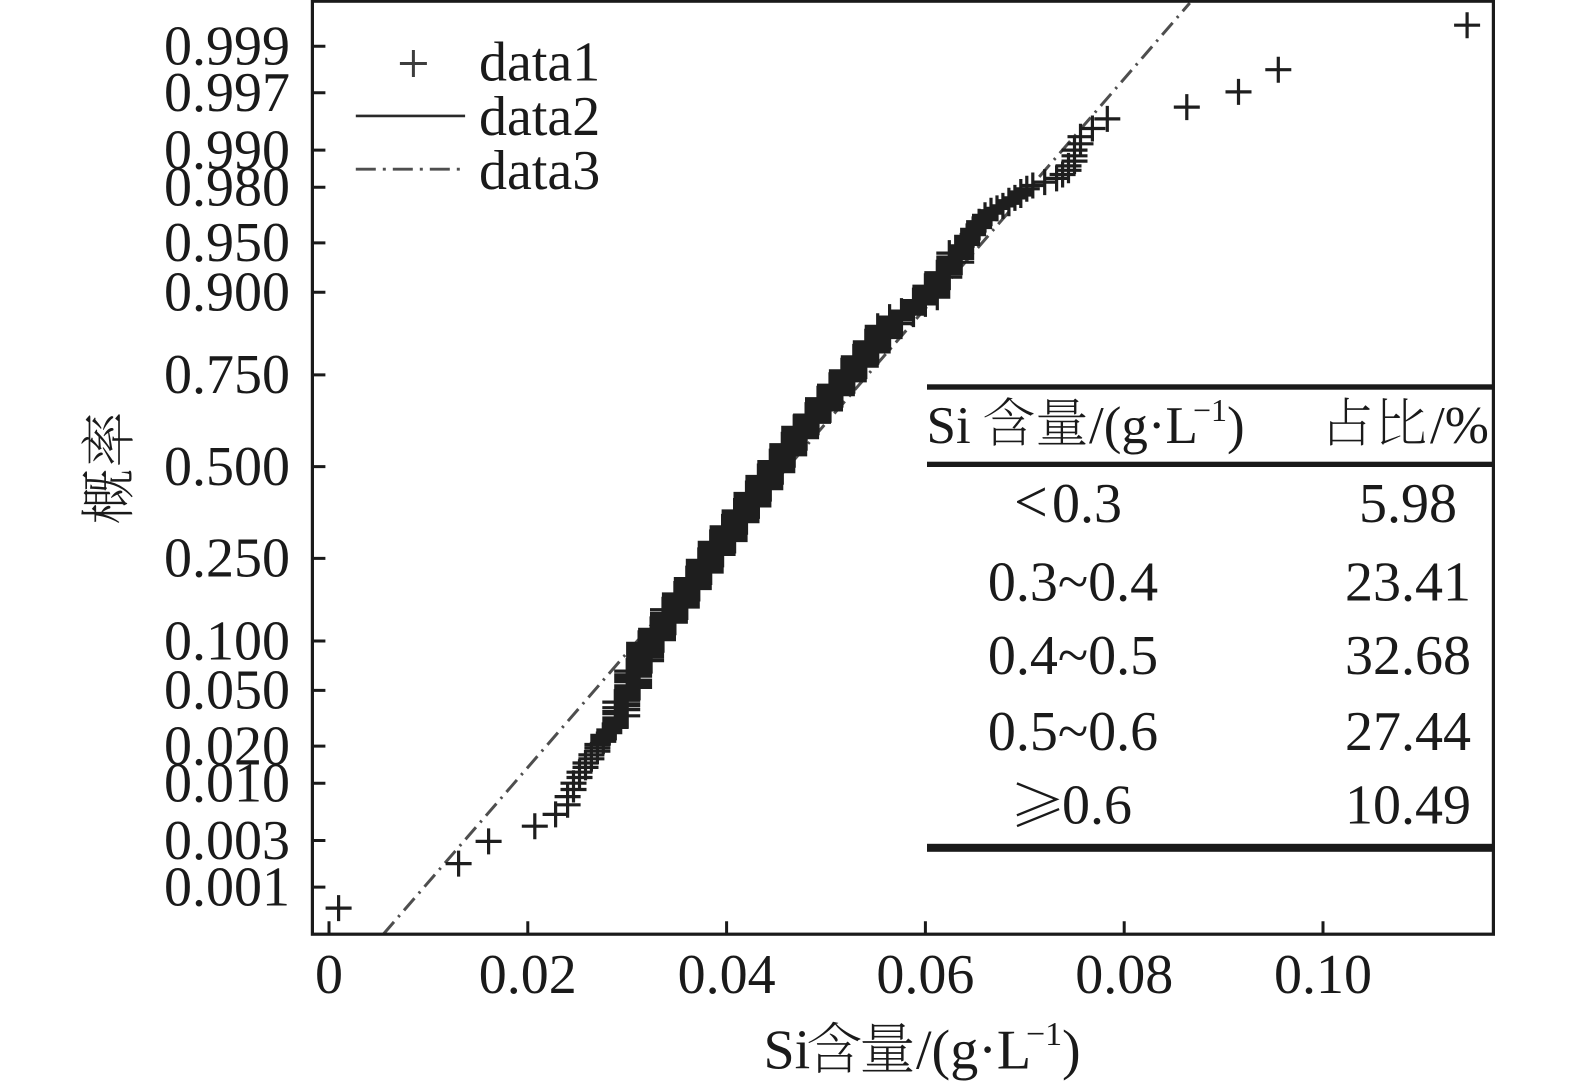 The width and height of the screenshot is (1575, 1087). I want to click on svg-text: 0.6, so click(1097, 805).